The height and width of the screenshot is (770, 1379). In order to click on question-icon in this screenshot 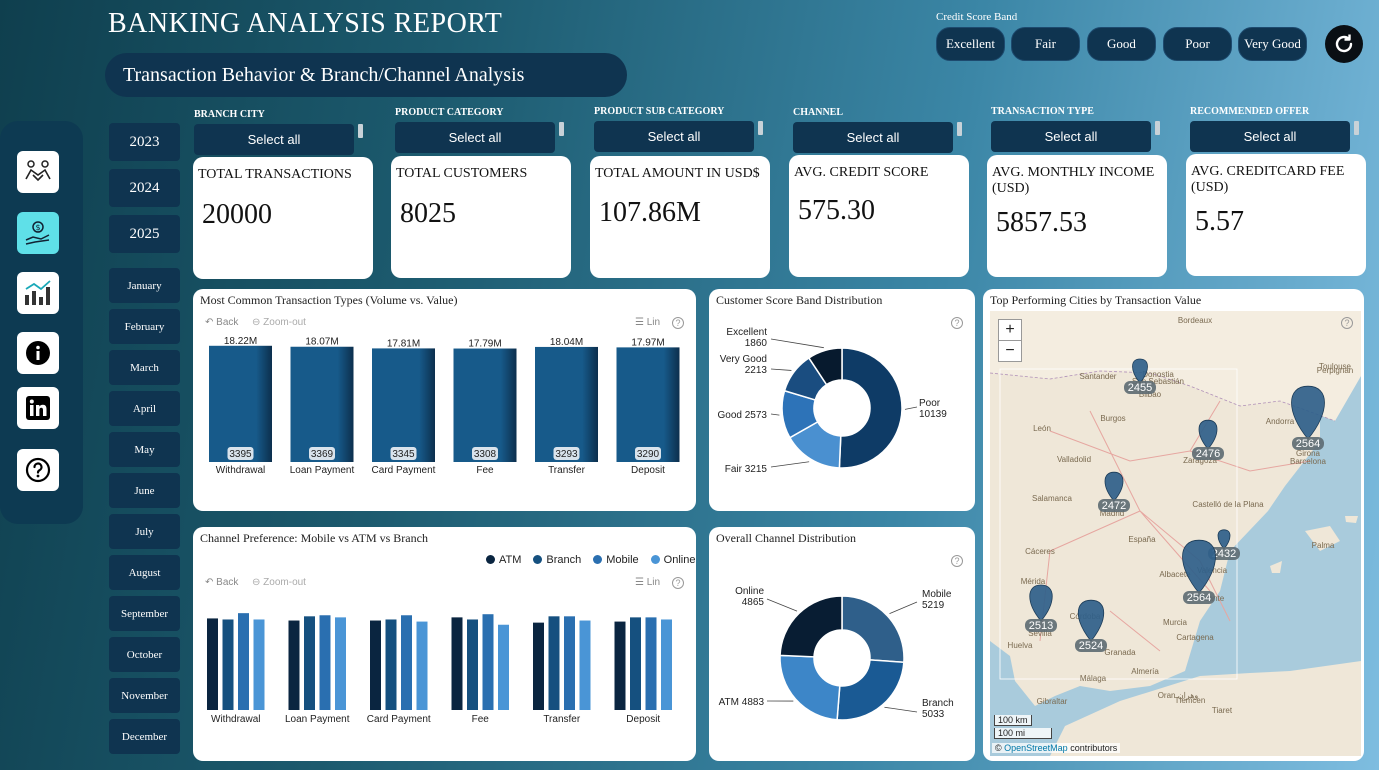, I will do `click(38, 470)`.